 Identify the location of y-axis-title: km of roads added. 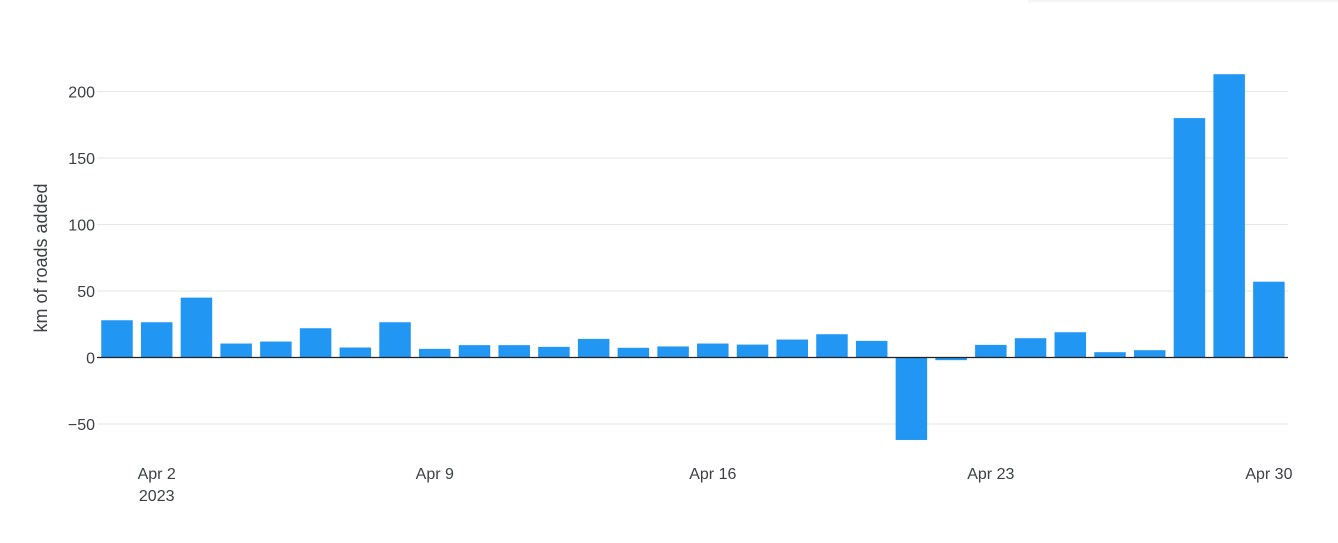
(41, 257).